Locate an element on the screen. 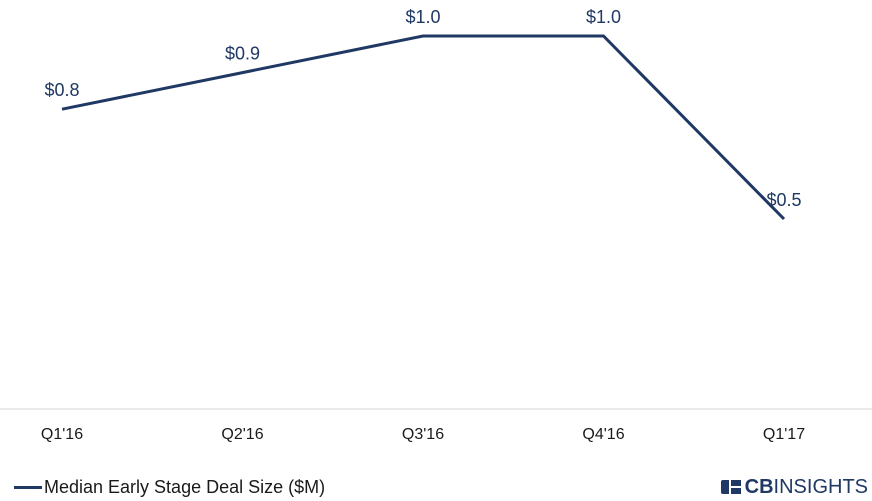 This screenshot has height=501, width=872. x-tick-label-3: Q3'16 is located at coordinates (423, 434).